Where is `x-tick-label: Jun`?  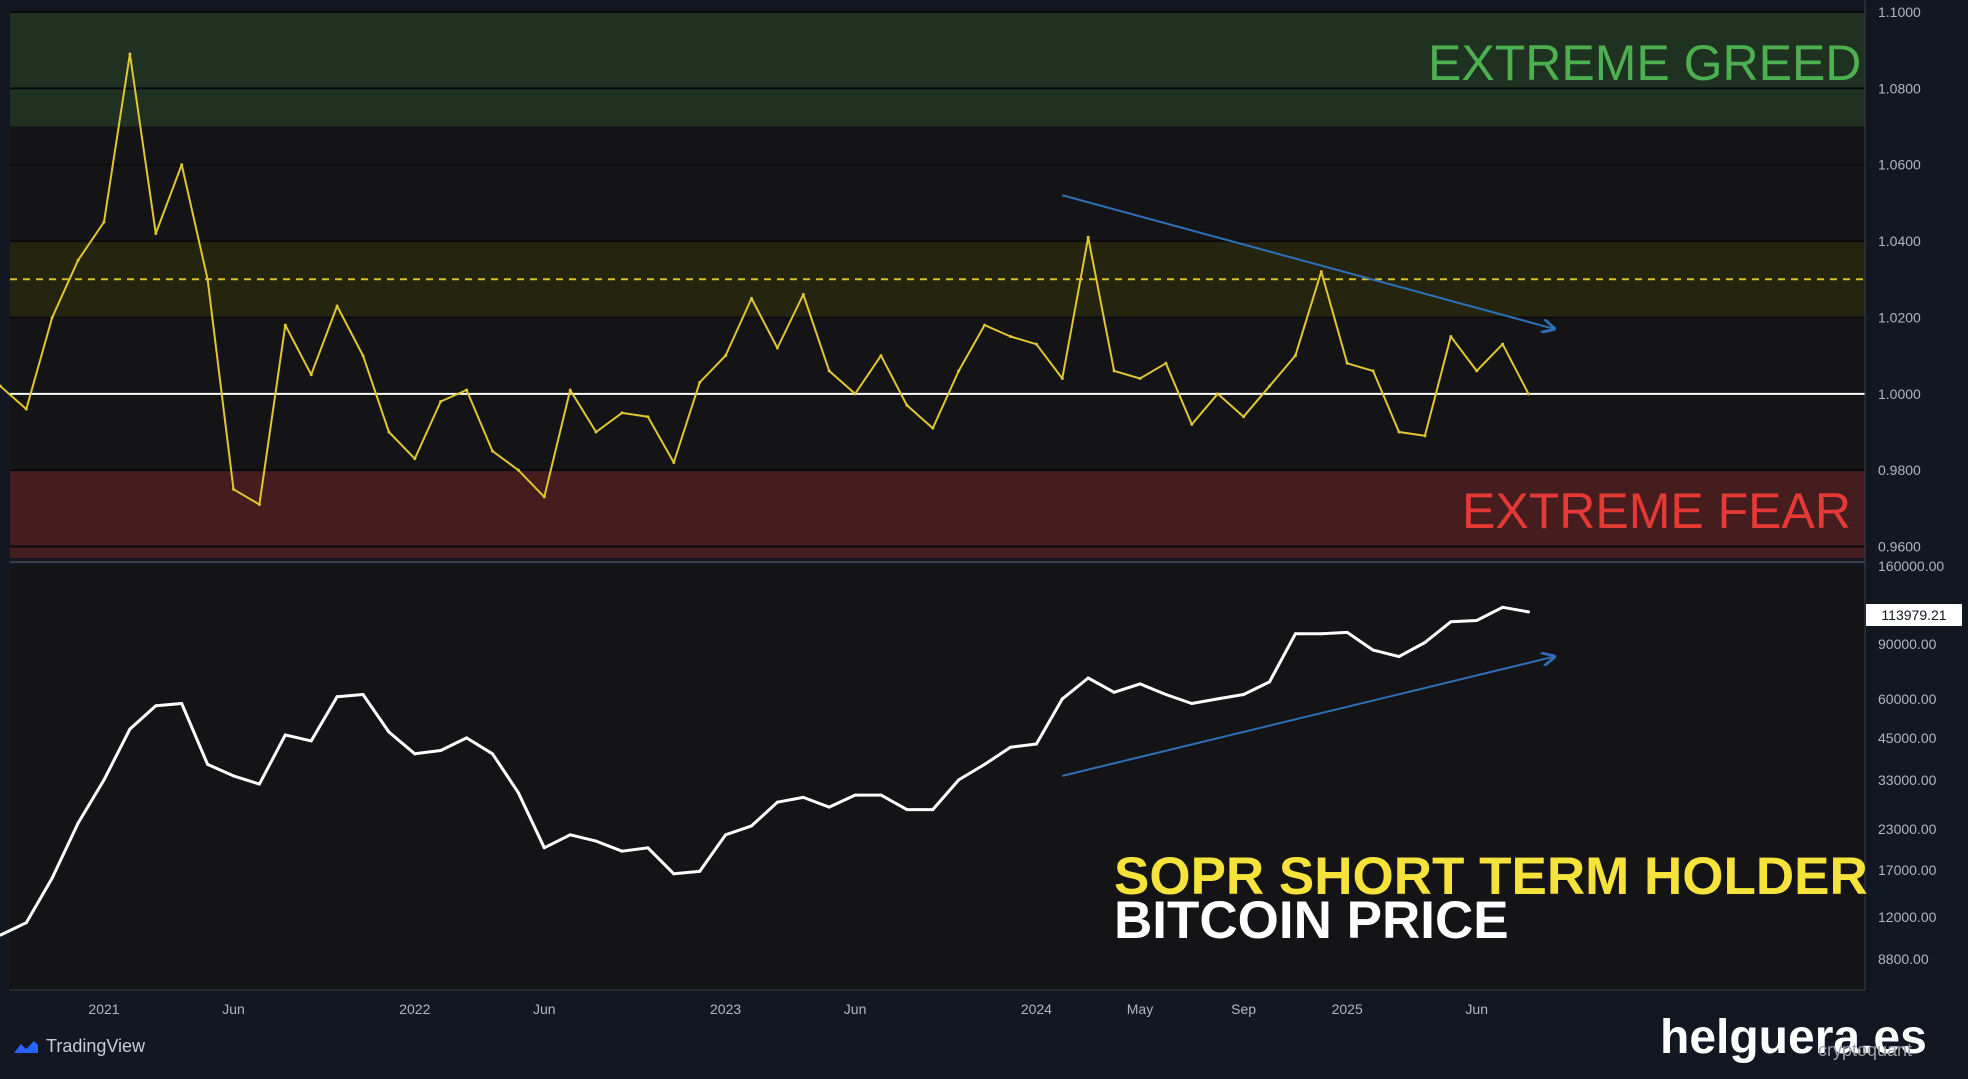 x-tick-label: Jun is located at coordinates (233, 1009).